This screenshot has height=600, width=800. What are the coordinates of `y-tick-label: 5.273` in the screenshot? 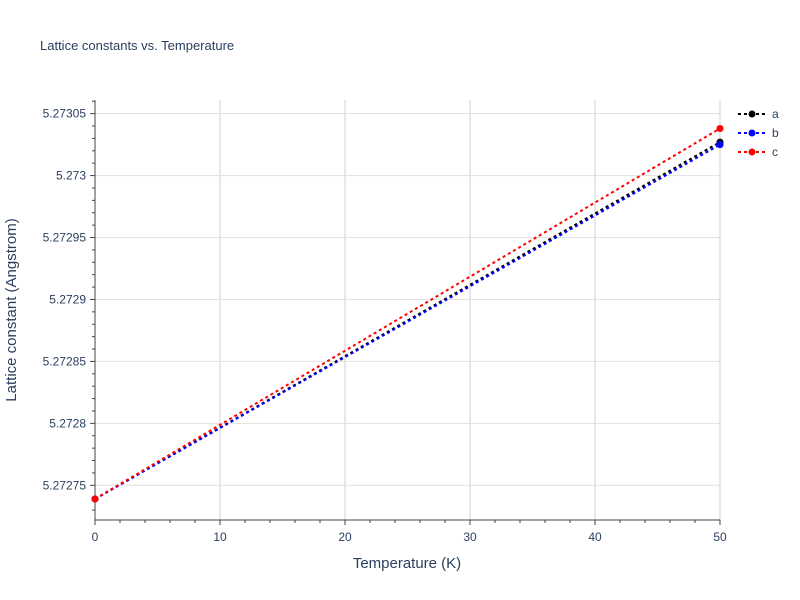 It's located at (71, 176).